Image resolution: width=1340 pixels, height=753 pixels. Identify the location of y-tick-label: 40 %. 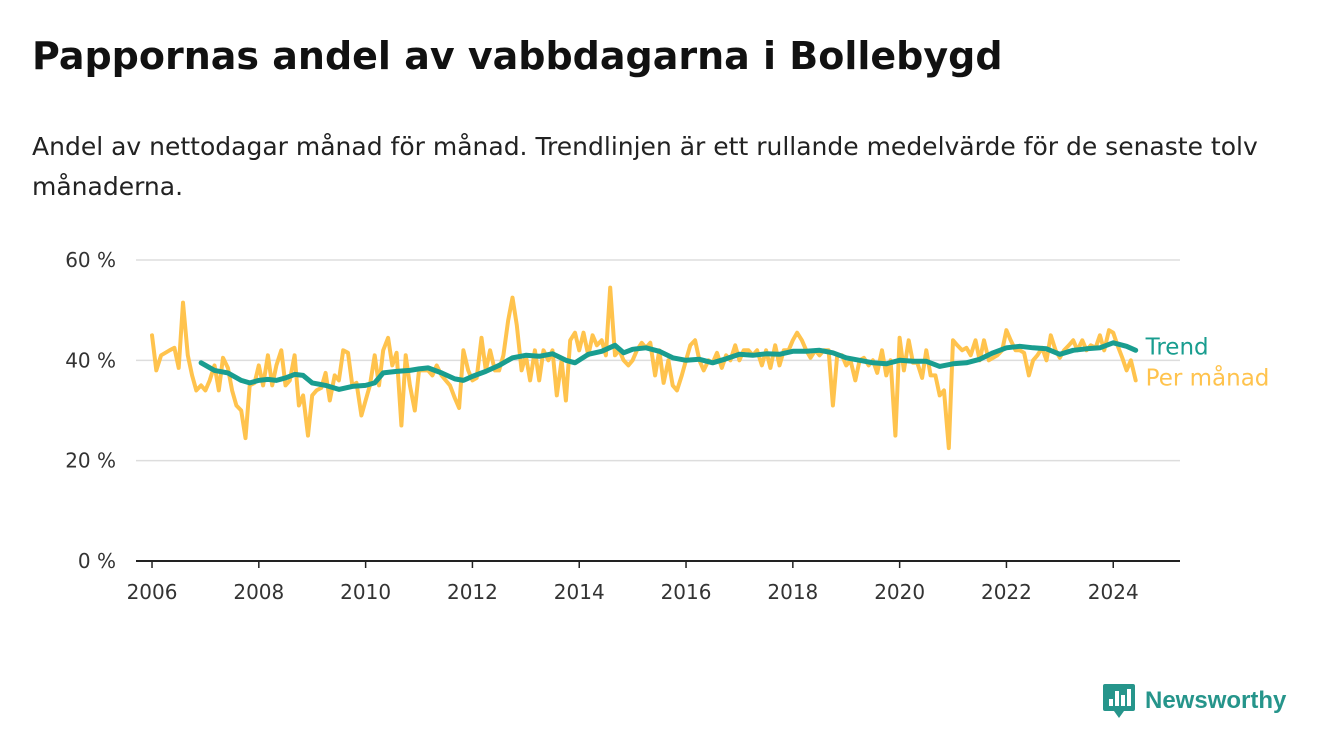
(90, 360).